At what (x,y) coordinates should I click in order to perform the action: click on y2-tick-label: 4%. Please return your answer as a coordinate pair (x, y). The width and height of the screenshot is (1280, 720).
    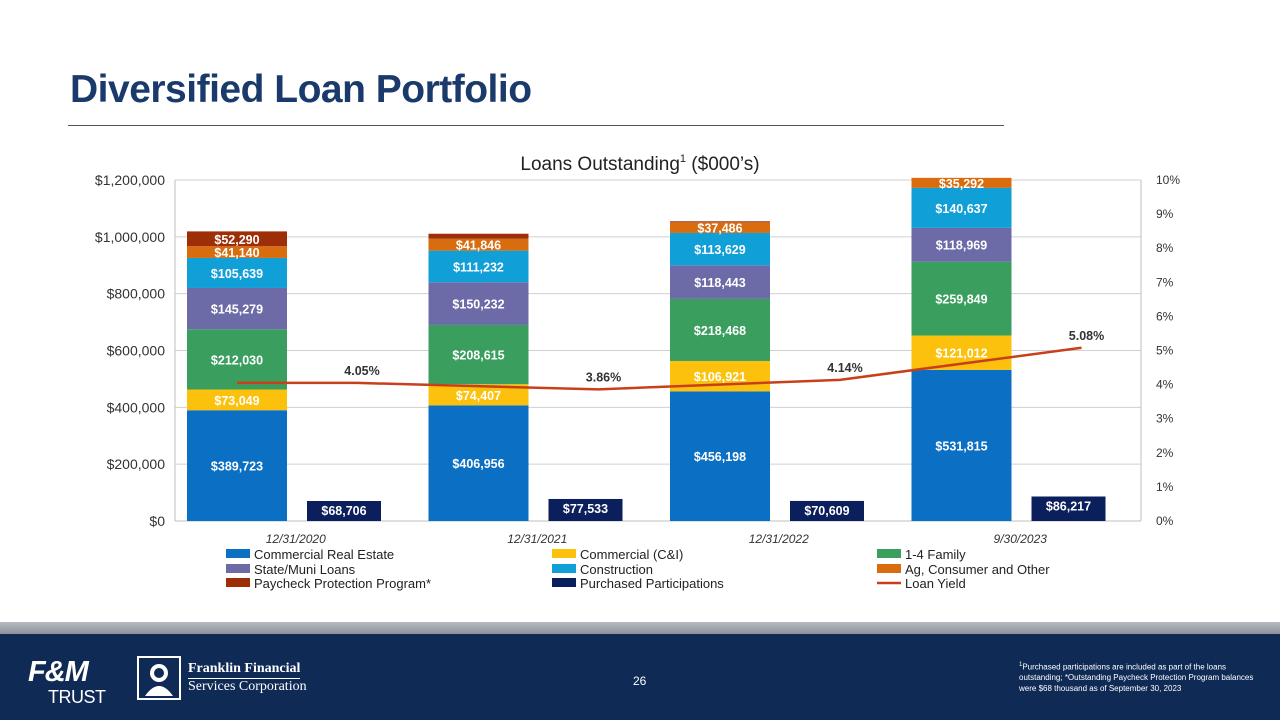
    Looking at the image, I should click on (1165, 385).